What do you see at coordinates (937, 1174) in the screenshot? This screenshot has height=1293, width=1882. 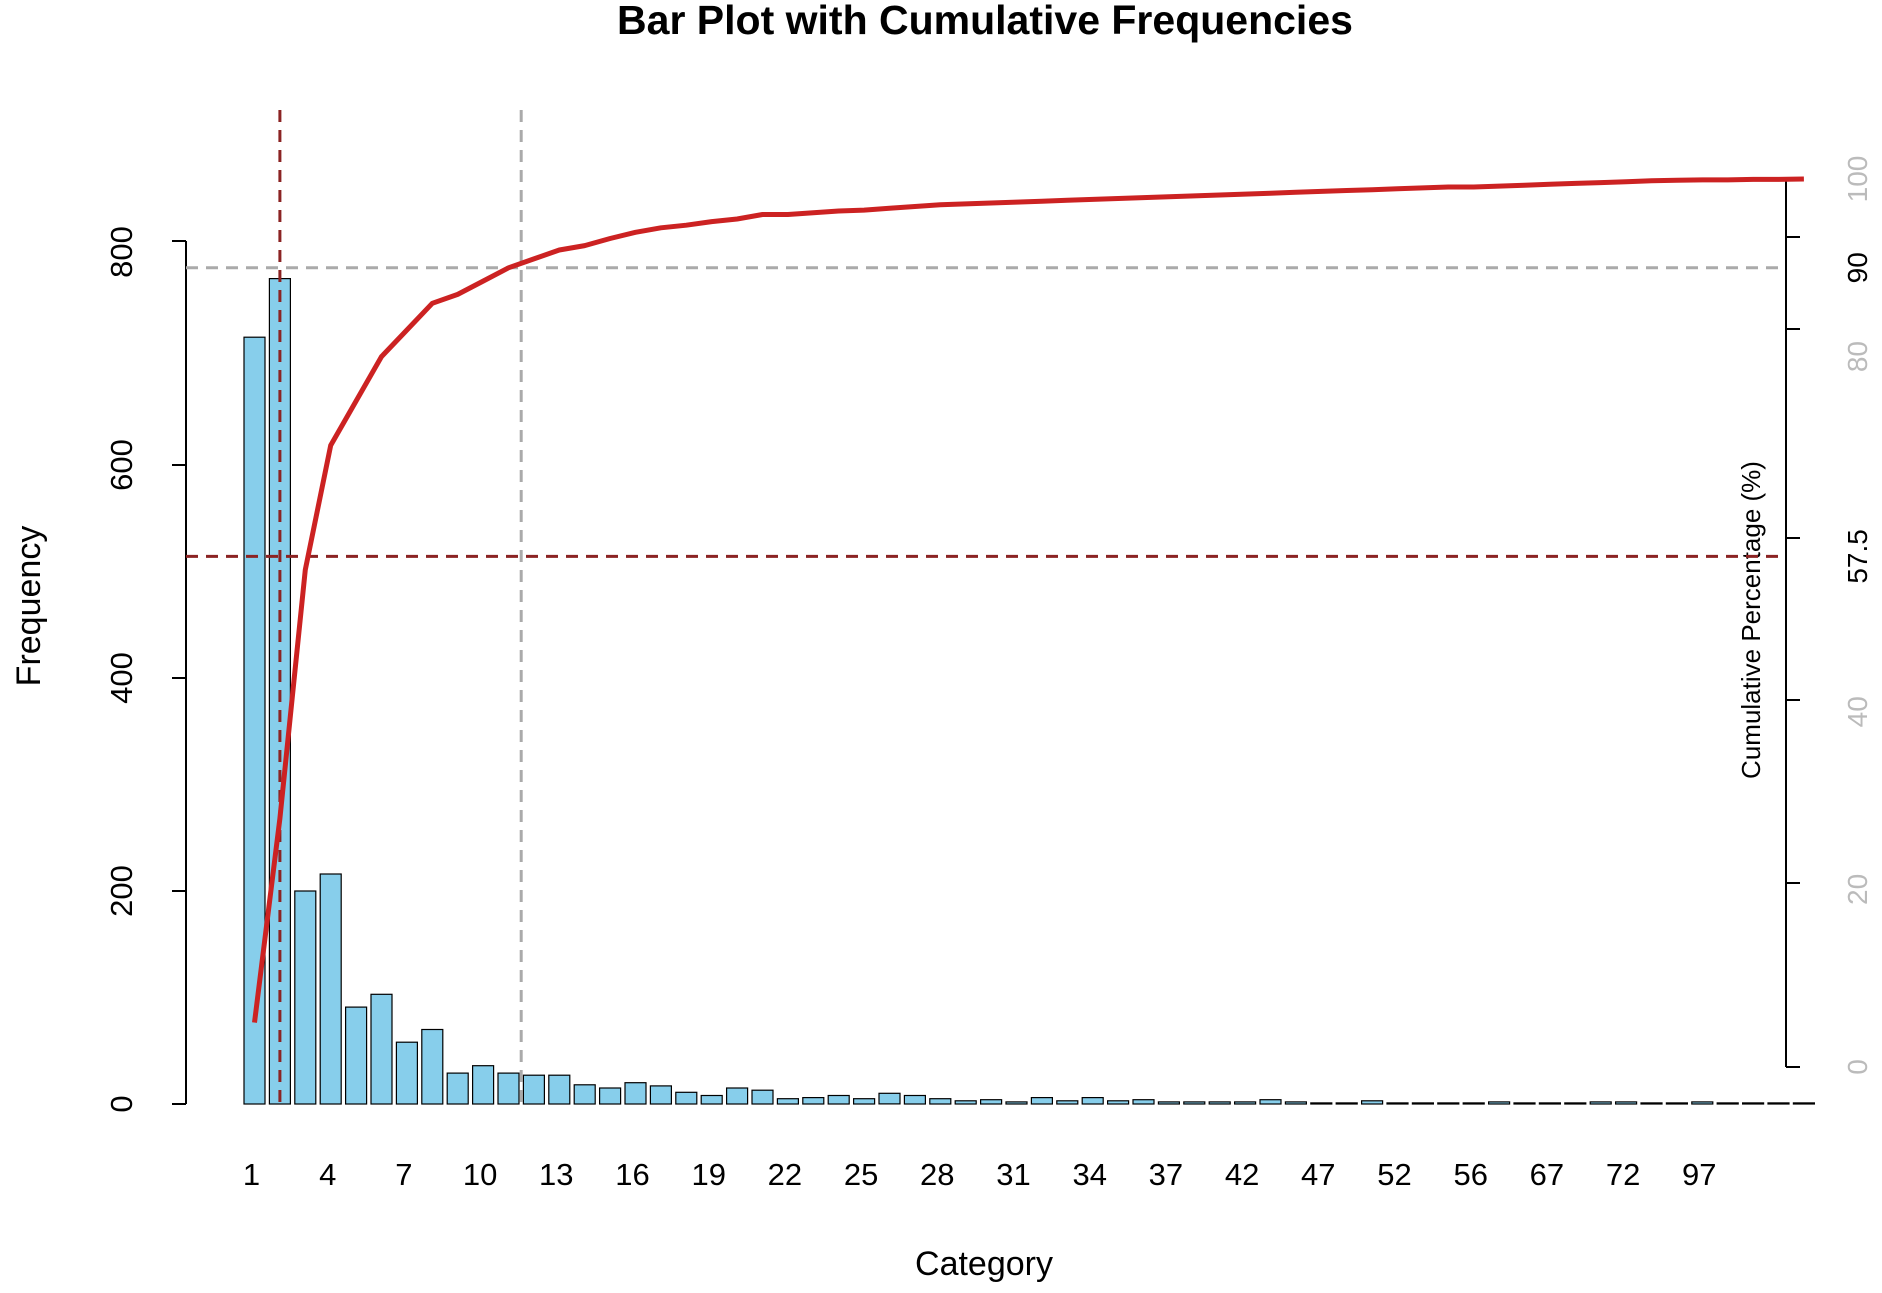 I see `x-tick-label: 28` at bounding box center [937, 1174].